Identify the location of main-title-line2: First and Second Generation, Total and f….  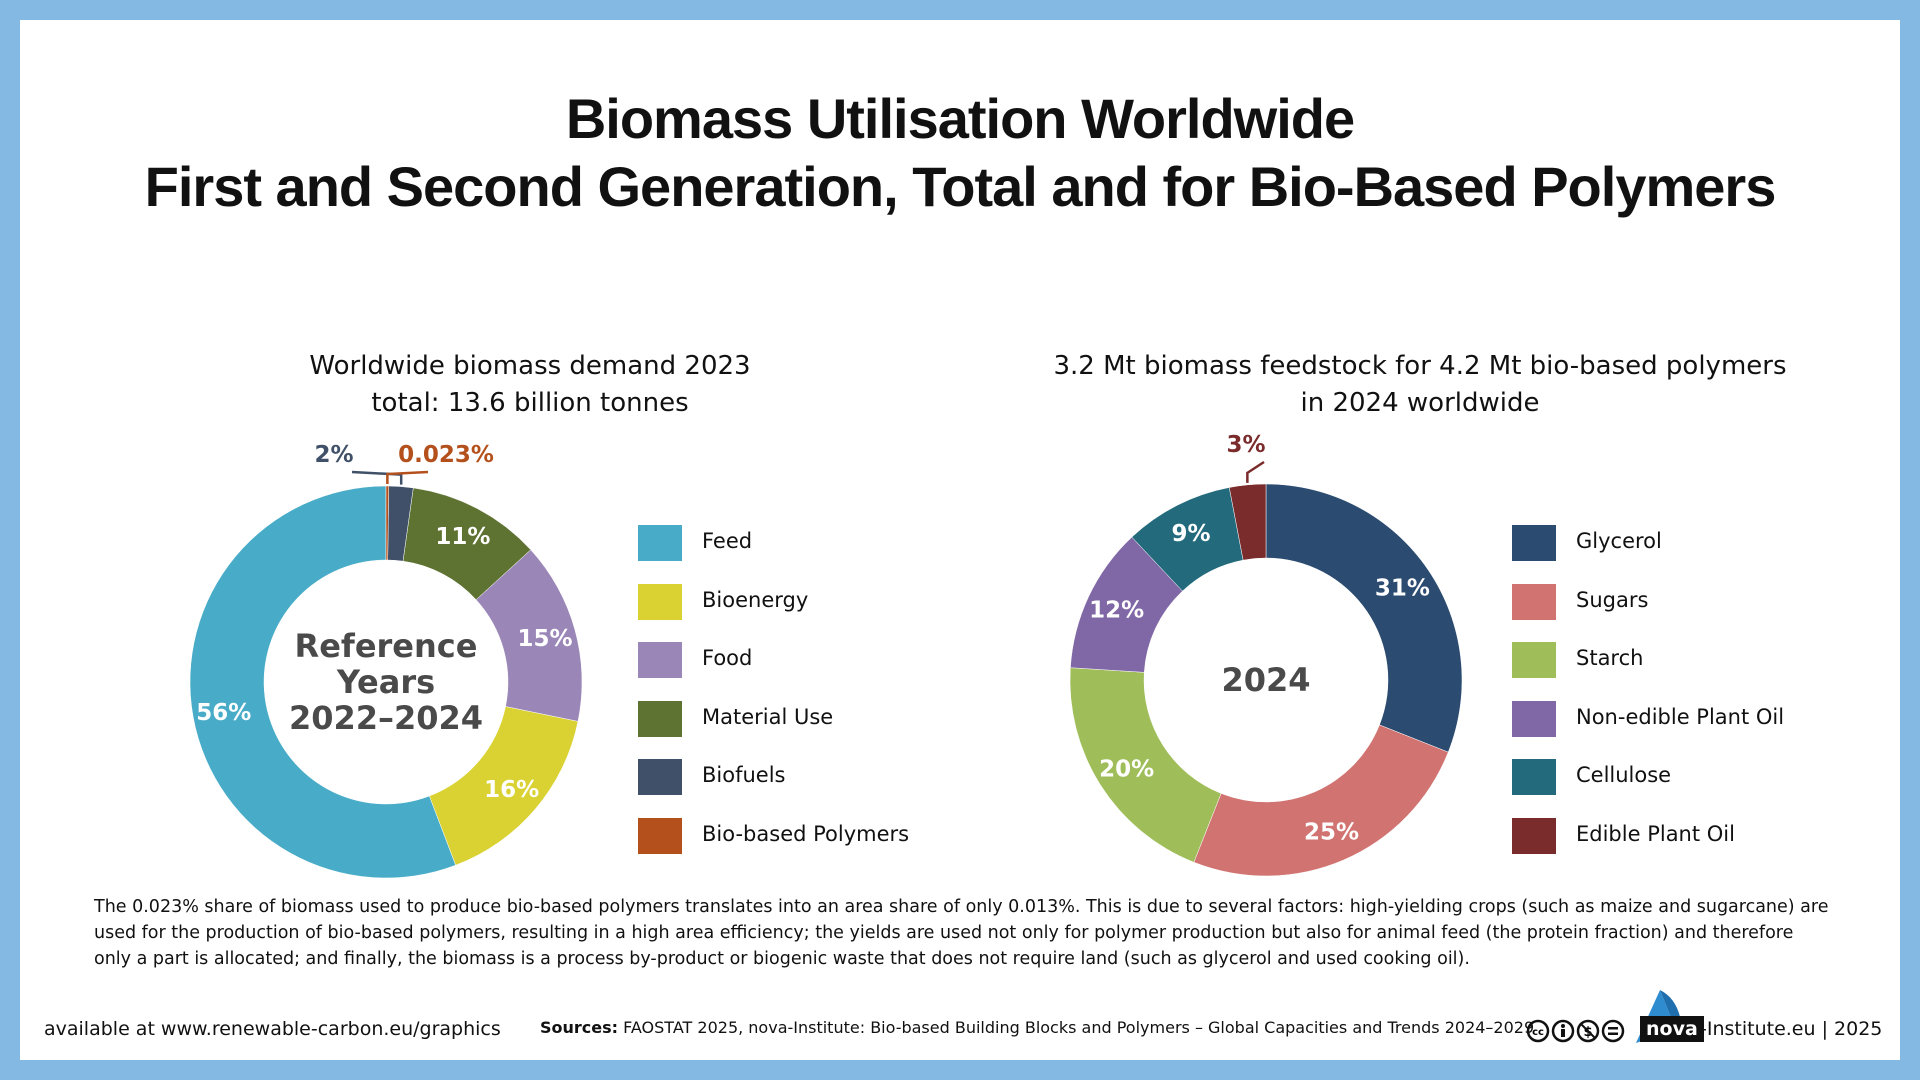
(960, 186).